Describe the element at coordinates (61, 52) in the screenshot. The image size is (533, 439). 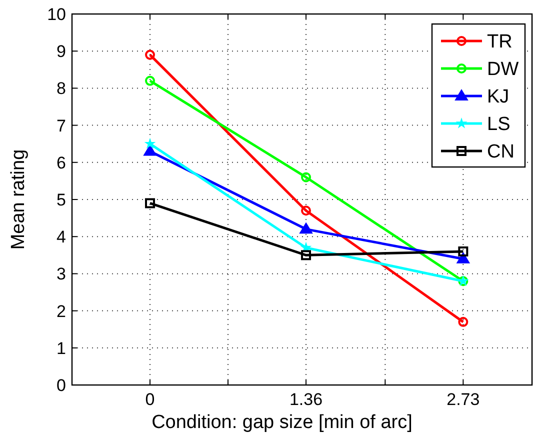
I see `y-tick-label: 9` at that location.